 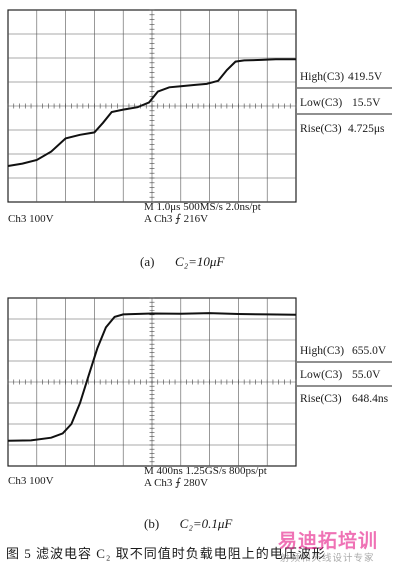 I want to click on trigger-b: A Ch3 ⨍ 280V, so click(x=176, y=483).